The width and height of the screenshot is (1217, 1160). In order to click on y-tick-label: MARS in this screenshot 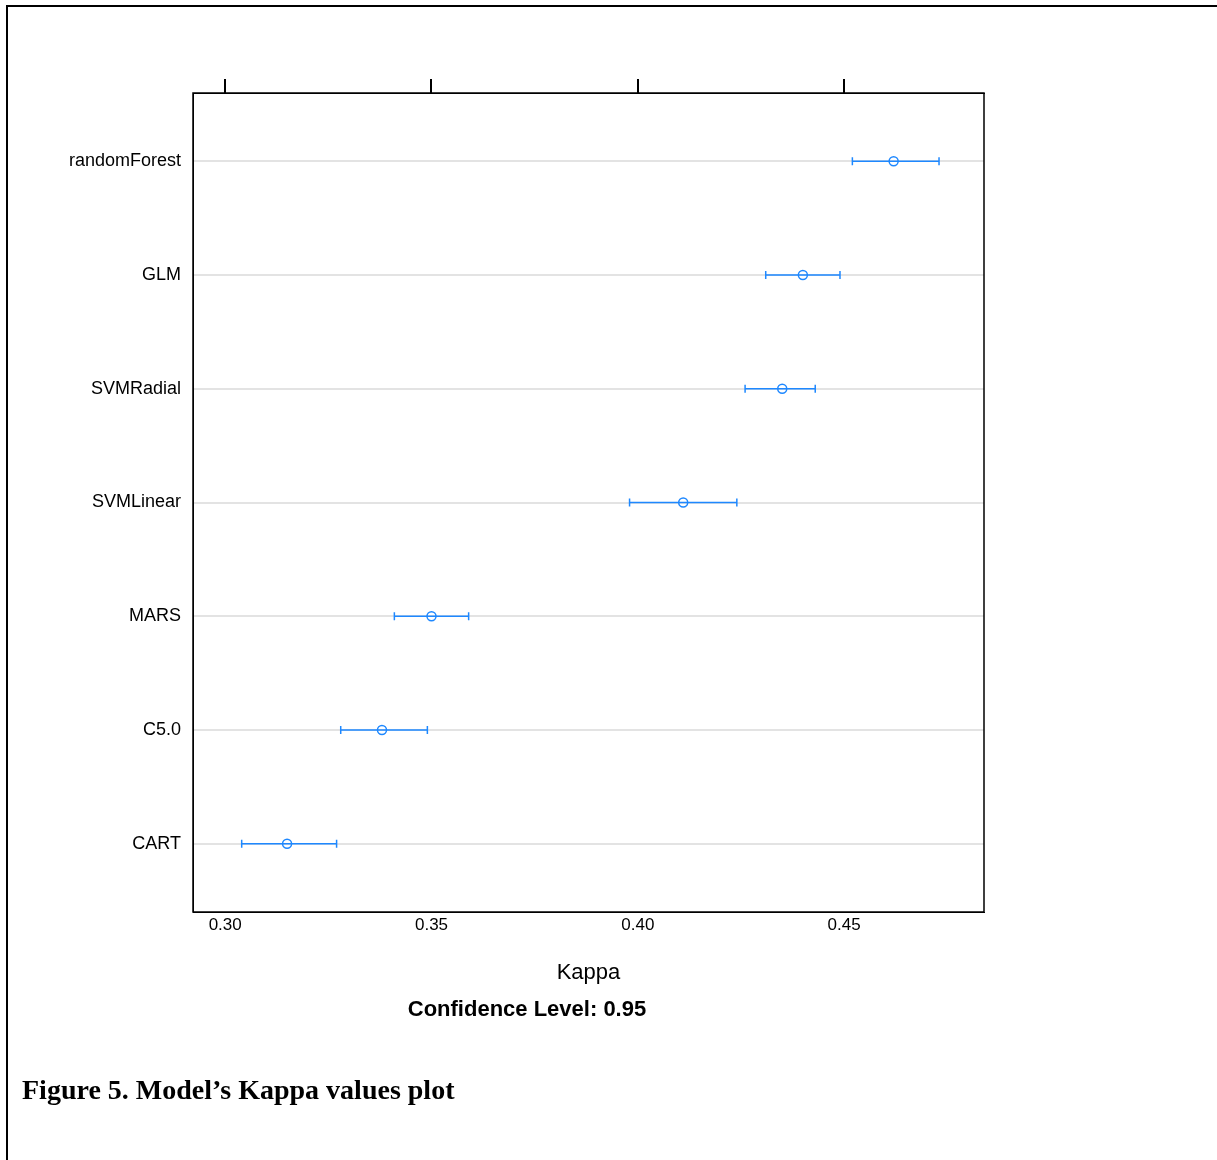, I will do `click(154, 615)`.